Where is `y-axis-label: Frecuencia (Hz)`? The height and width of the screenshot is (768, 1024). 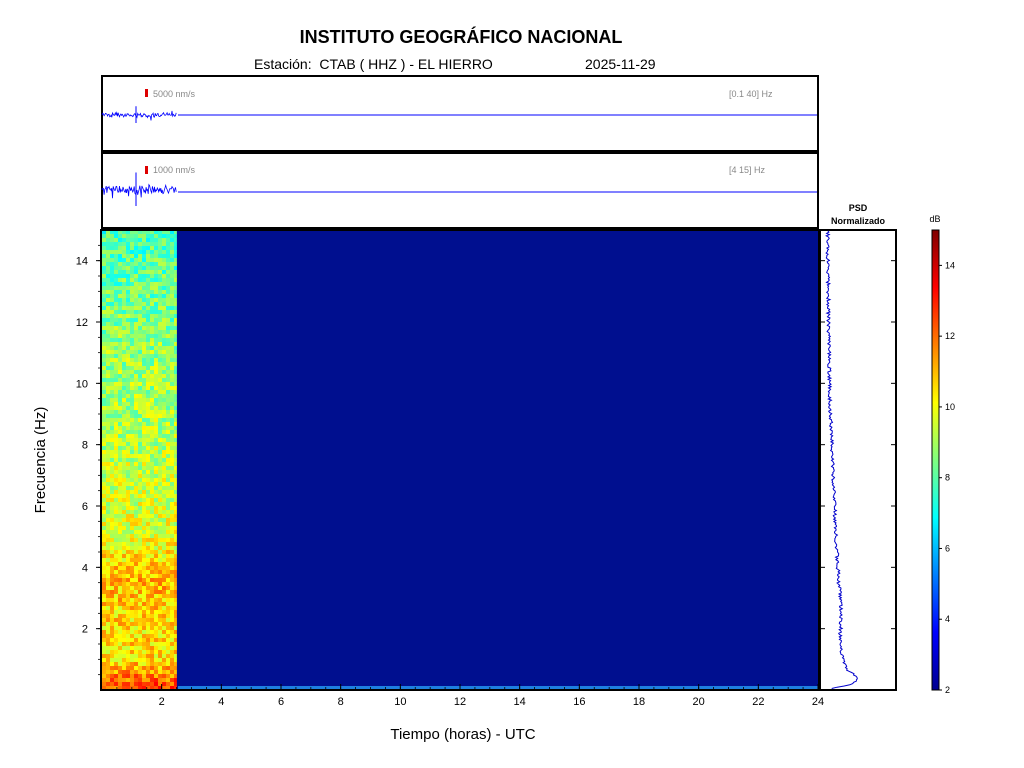 y-axis-label: Frecuencia (Hz) is located at coordinates (40, 460).